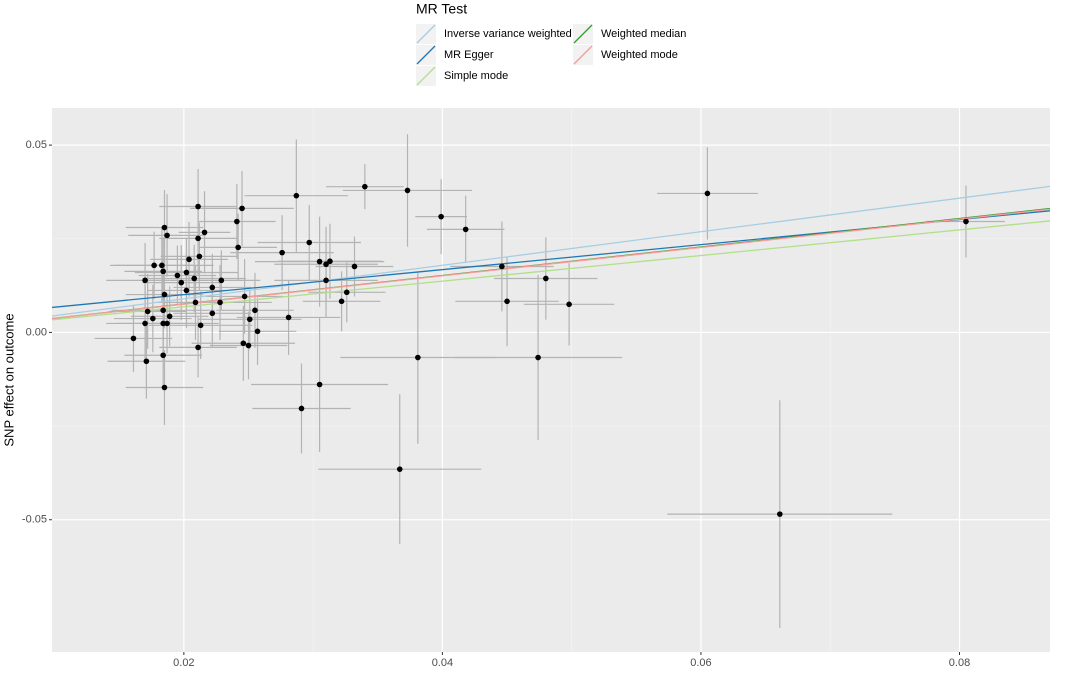  Describe the element at coordinates (959, 663) in the screenshot. I see `x-tick-label: 0.08` at that location.